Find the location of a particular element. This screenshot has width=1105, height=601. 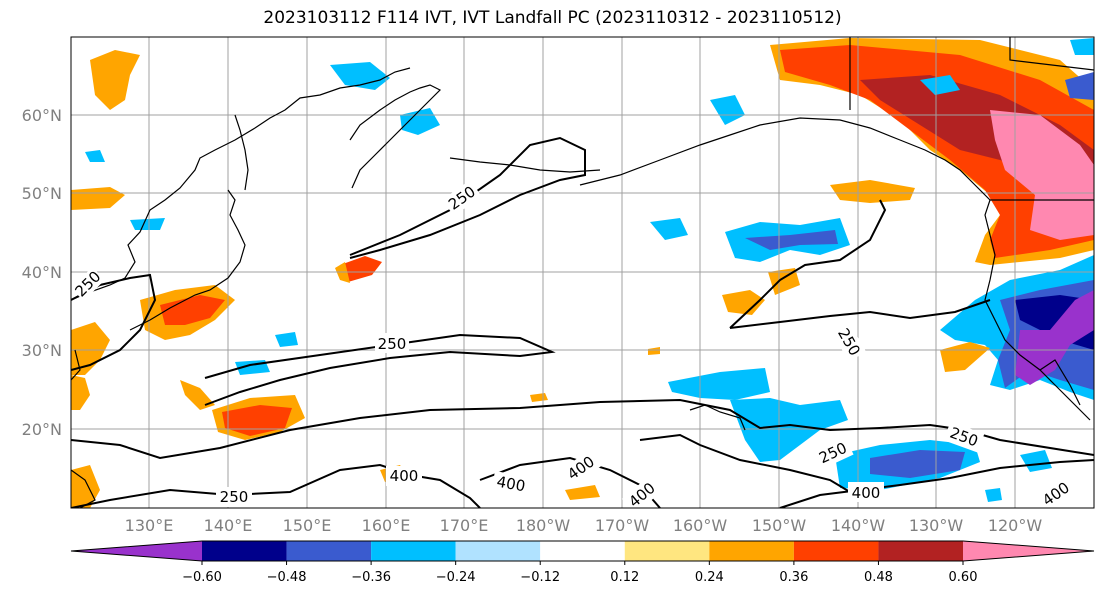

contour-250-west-loop is located at coordinates (114, 322).